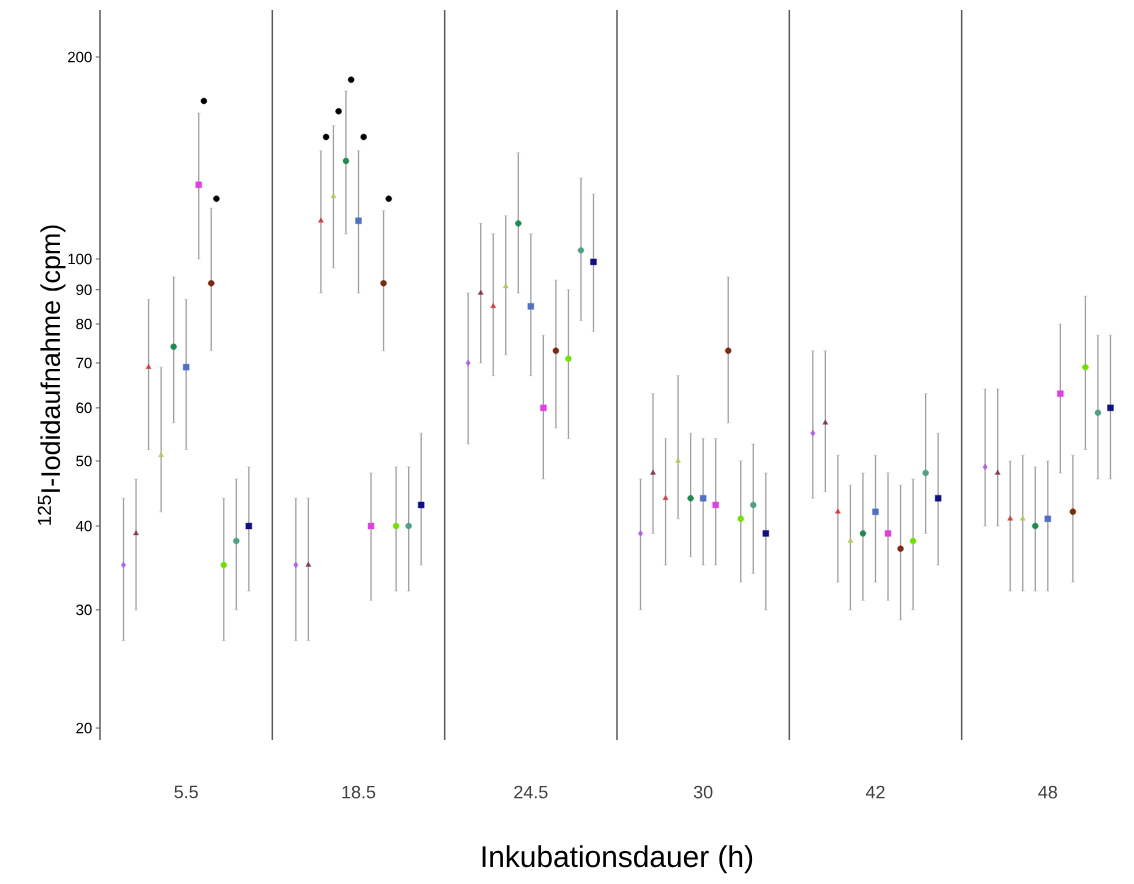  Describe the element at coordinates (84, 408) in the screenshot. I see `y-tick-label: 60` at that location.